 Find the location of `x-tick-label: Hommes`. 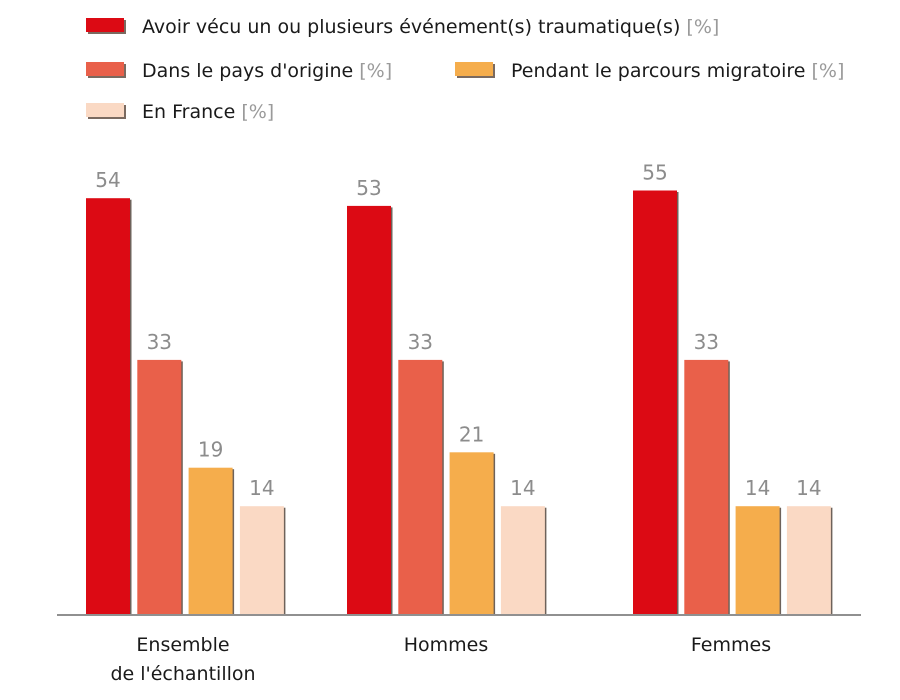

x-tick-label: Hommes is located at coordinates (446, 645).